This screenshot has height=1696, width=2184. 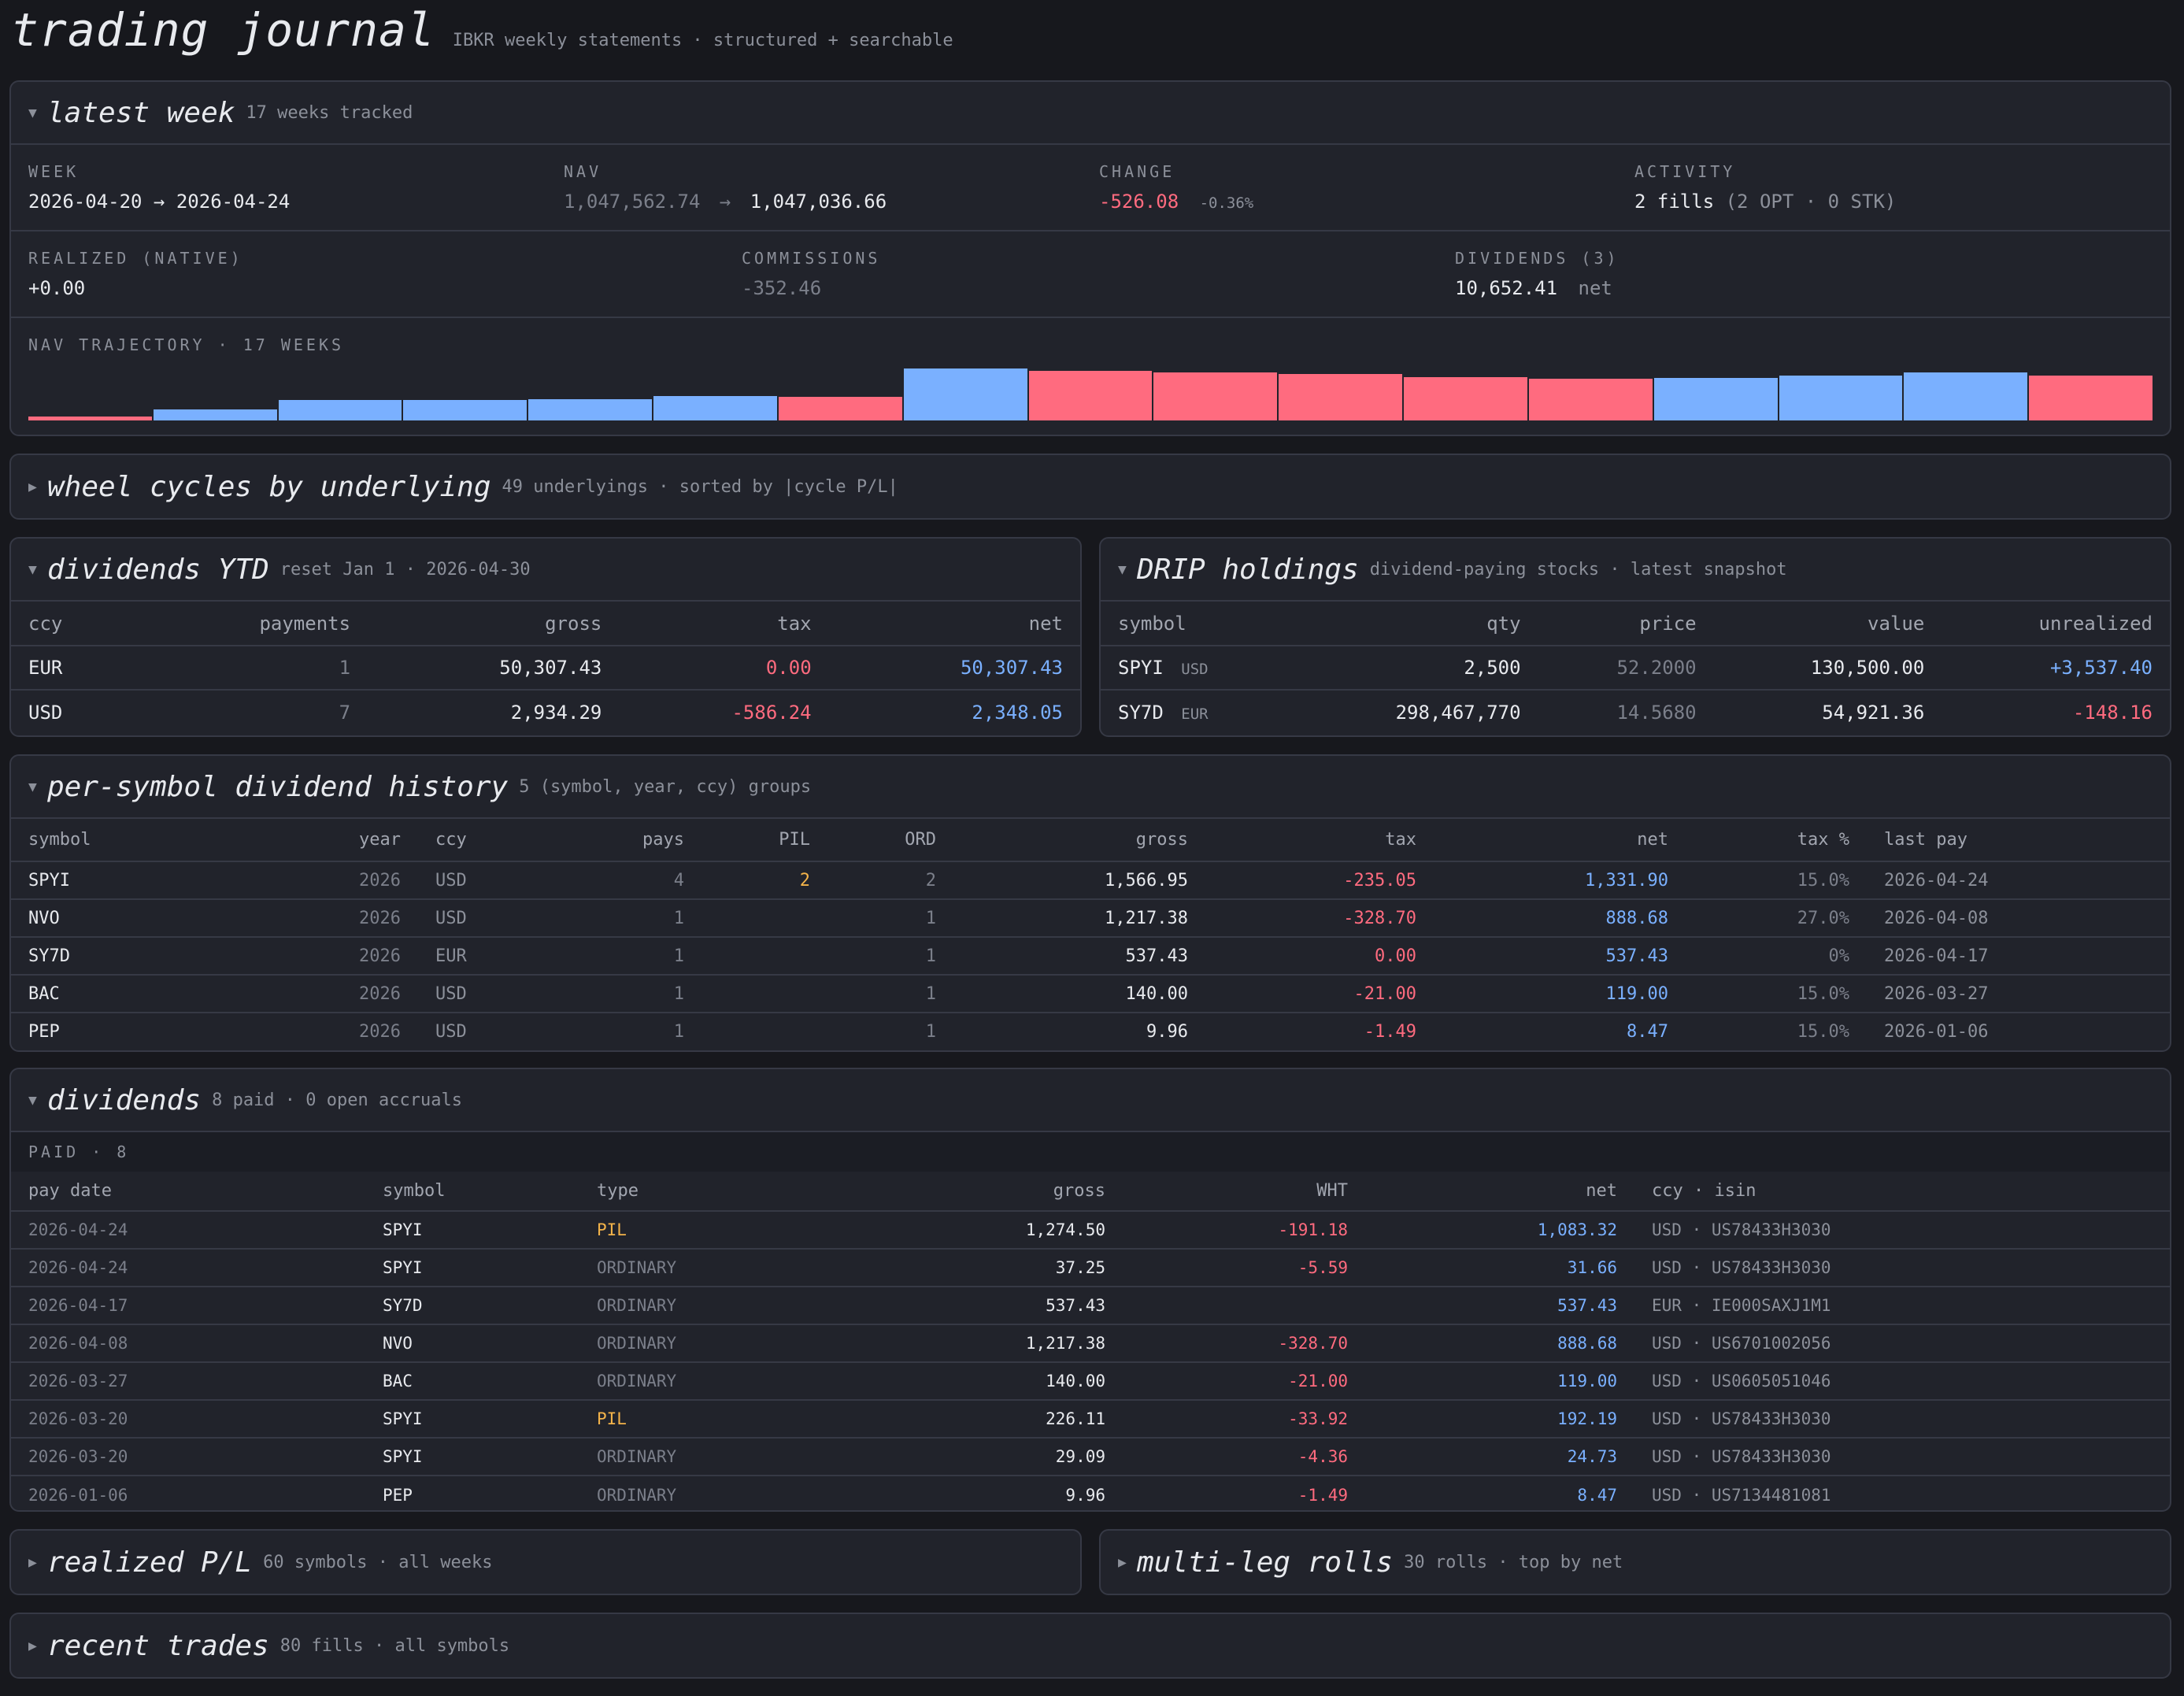 I want to click on wht-cell, so click(x=1244, y=1306).